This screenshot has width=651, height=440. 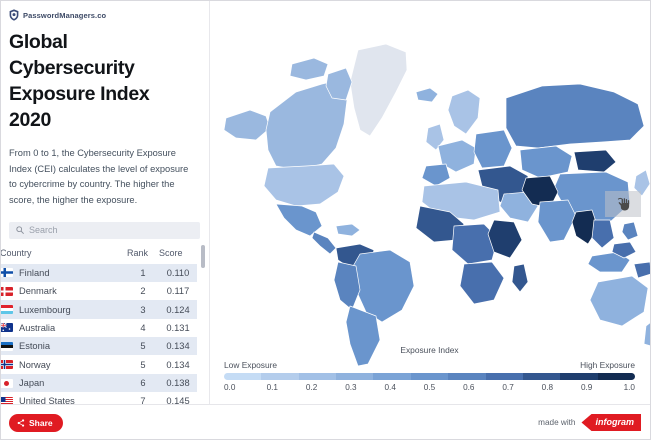 I want to click on brand-logo: PasswordManagers.co, so click(x=104, y=10).